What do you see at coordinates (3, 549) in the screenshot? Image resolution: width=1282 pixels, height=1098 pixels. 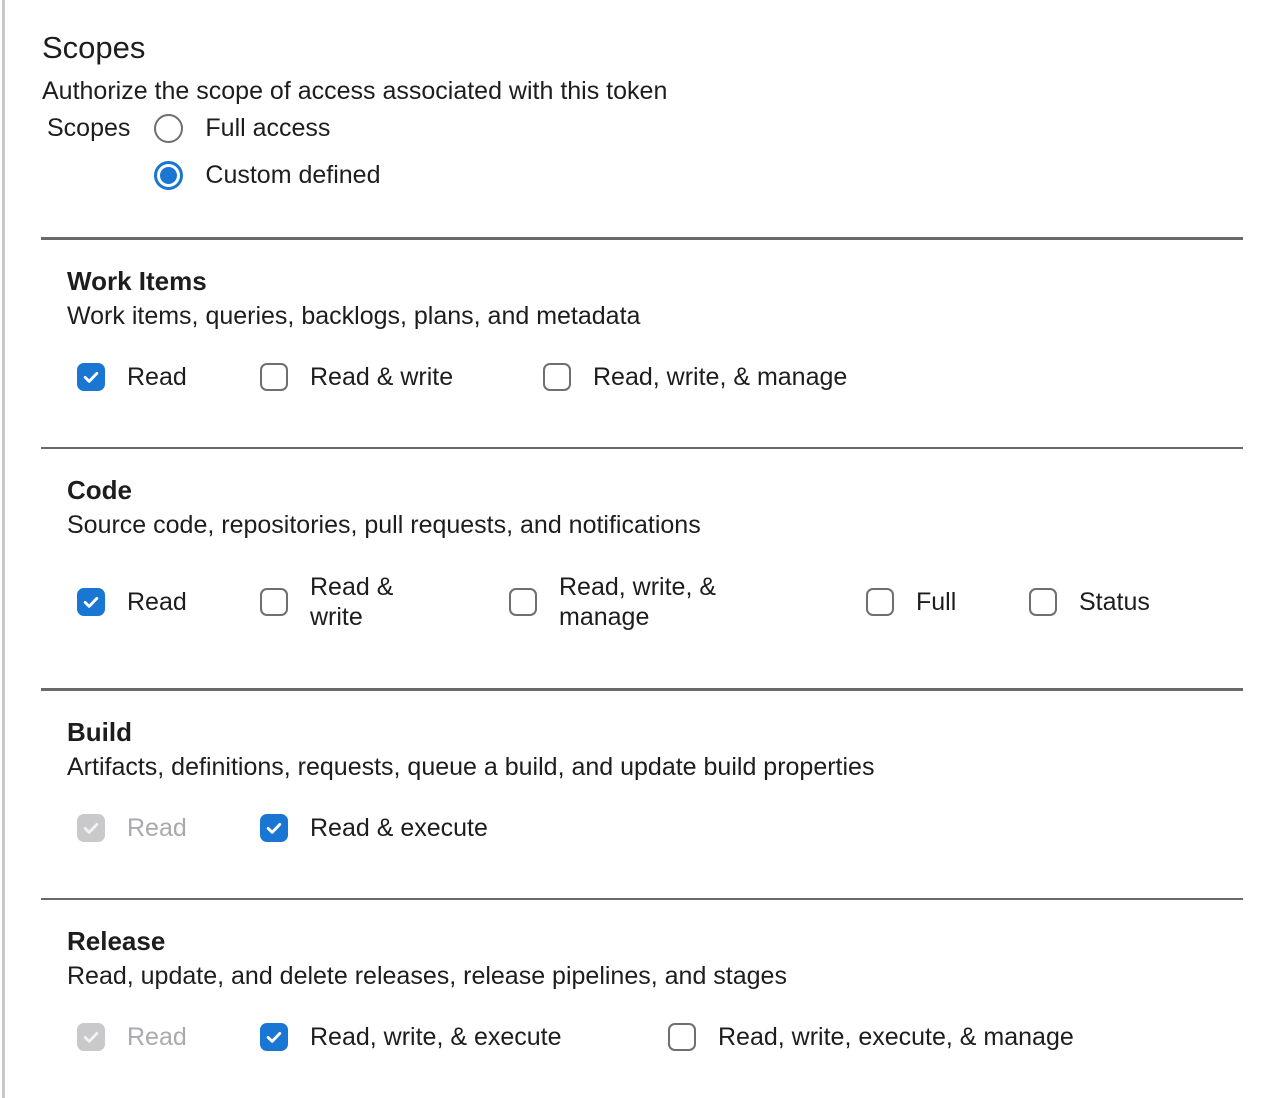 I see `left-border` at bounding box center [3, 549].